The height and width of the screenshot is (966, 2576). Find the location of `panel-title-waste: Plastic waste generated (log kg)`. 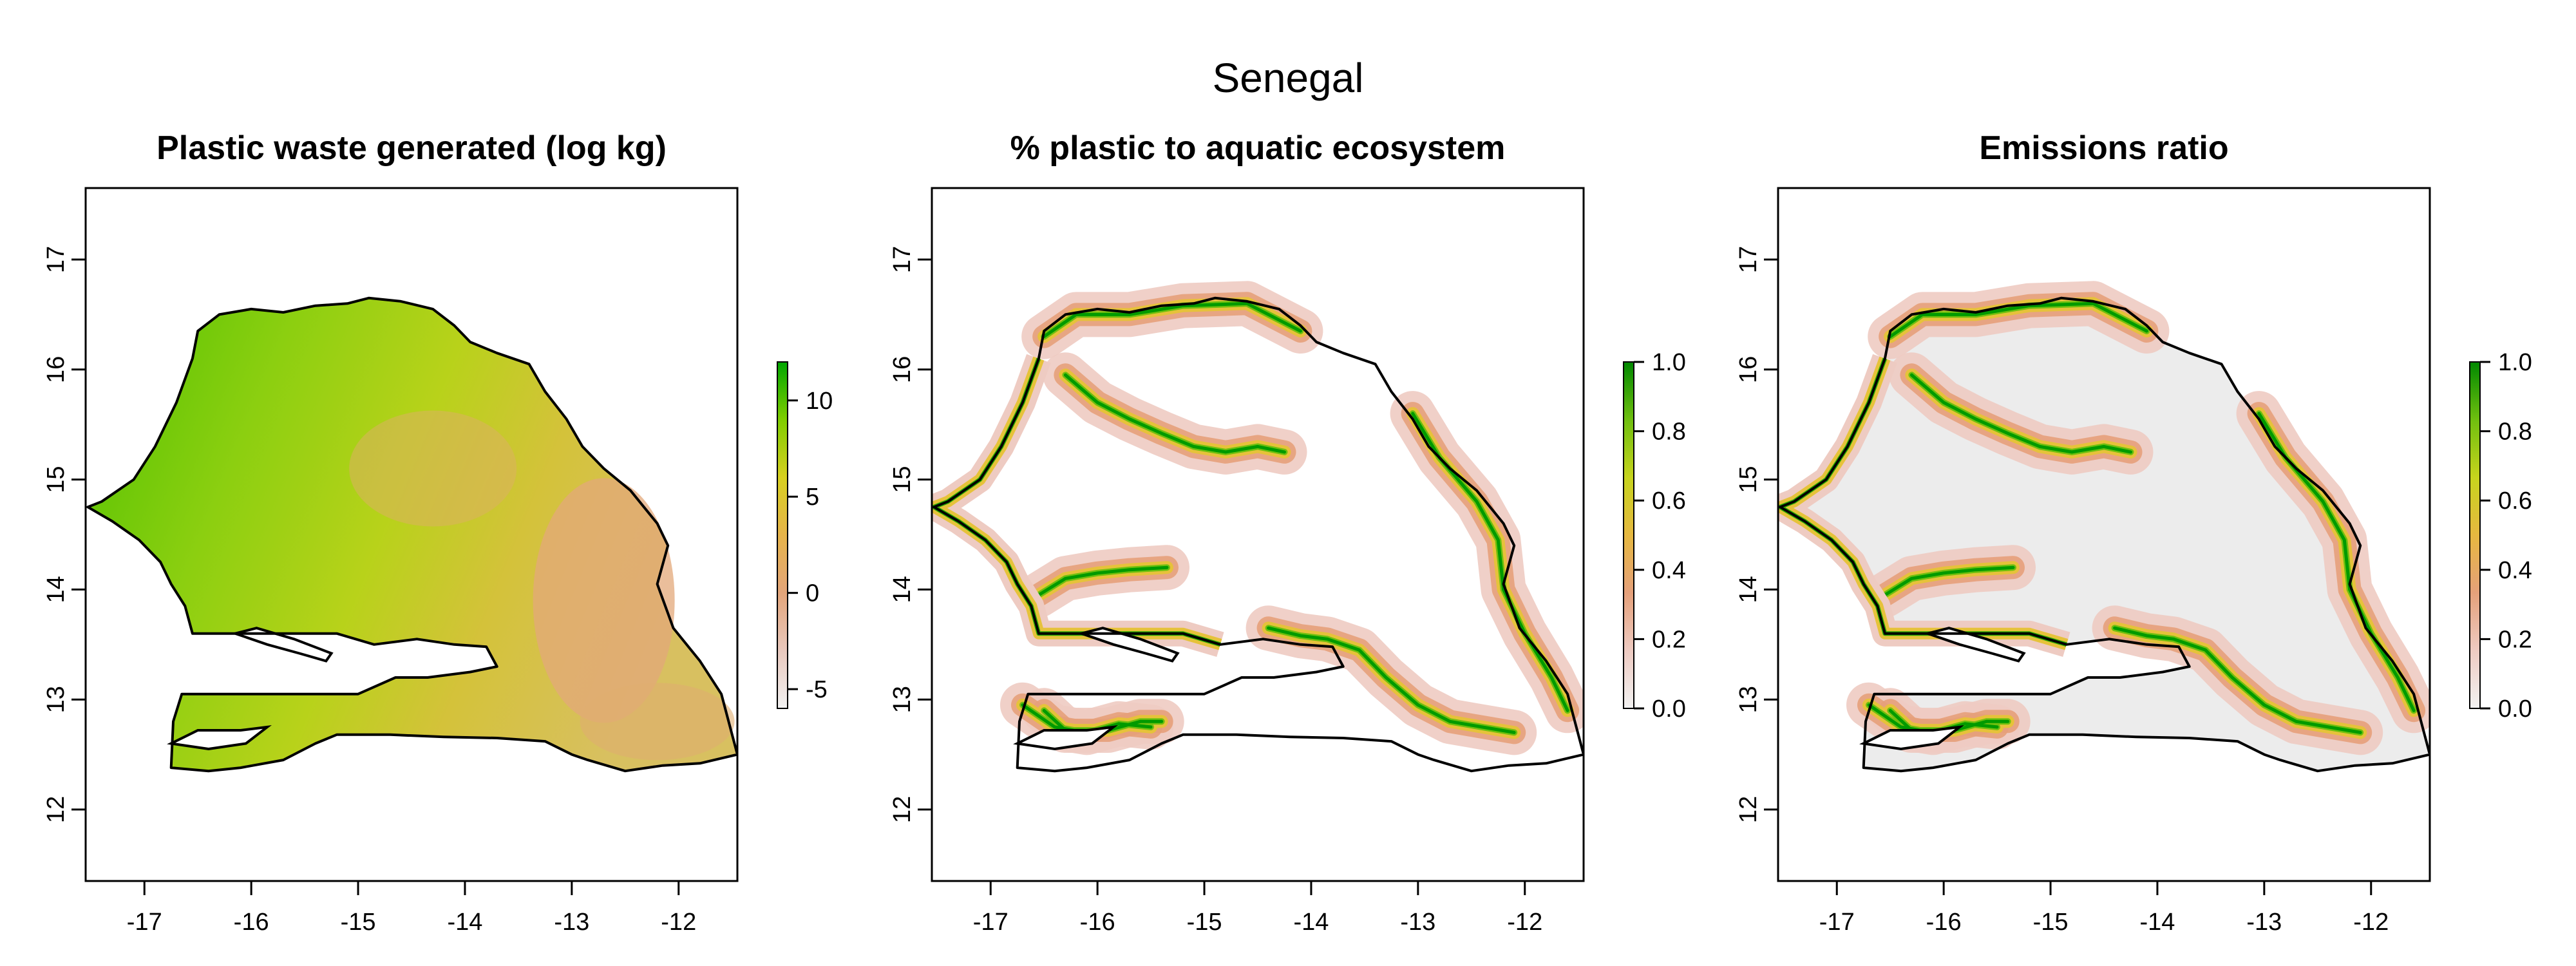

panel-title-waste: Plastic waste generated (log kg) is located at coordinates (412, 148).